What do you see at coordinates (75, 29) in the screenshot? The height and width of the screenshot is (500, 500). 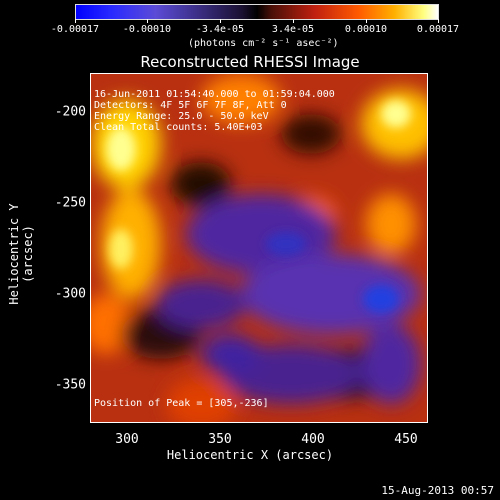 I see `colorbar-tick-label: -0.00017` at bounding box center [75, 29].